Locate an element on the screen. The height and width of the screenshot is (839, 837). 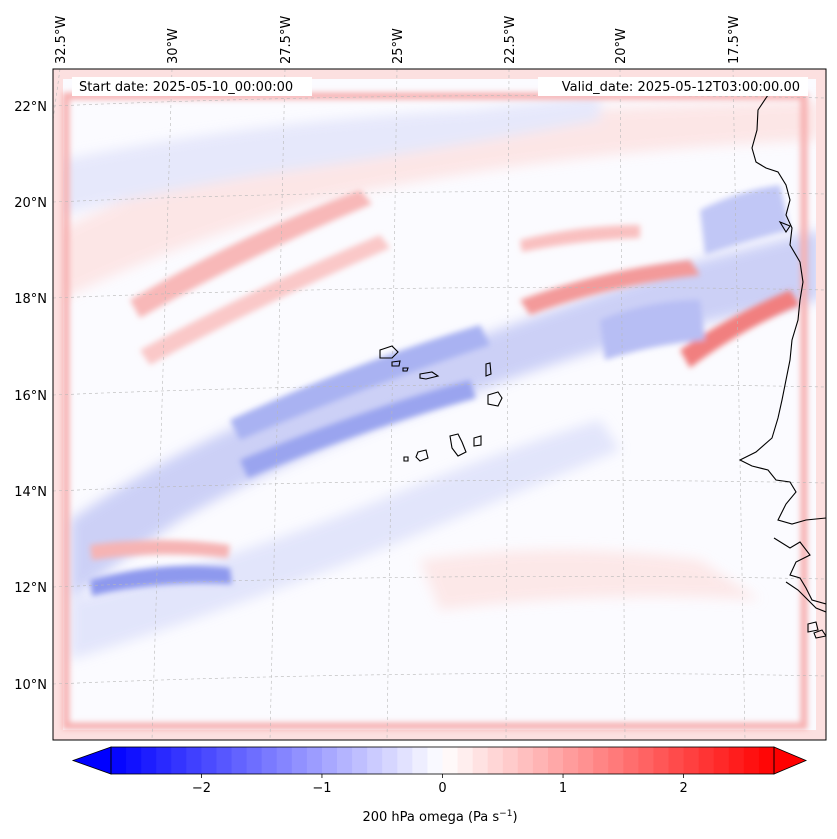
island-santo-antao is located at coordinates (389, 352).